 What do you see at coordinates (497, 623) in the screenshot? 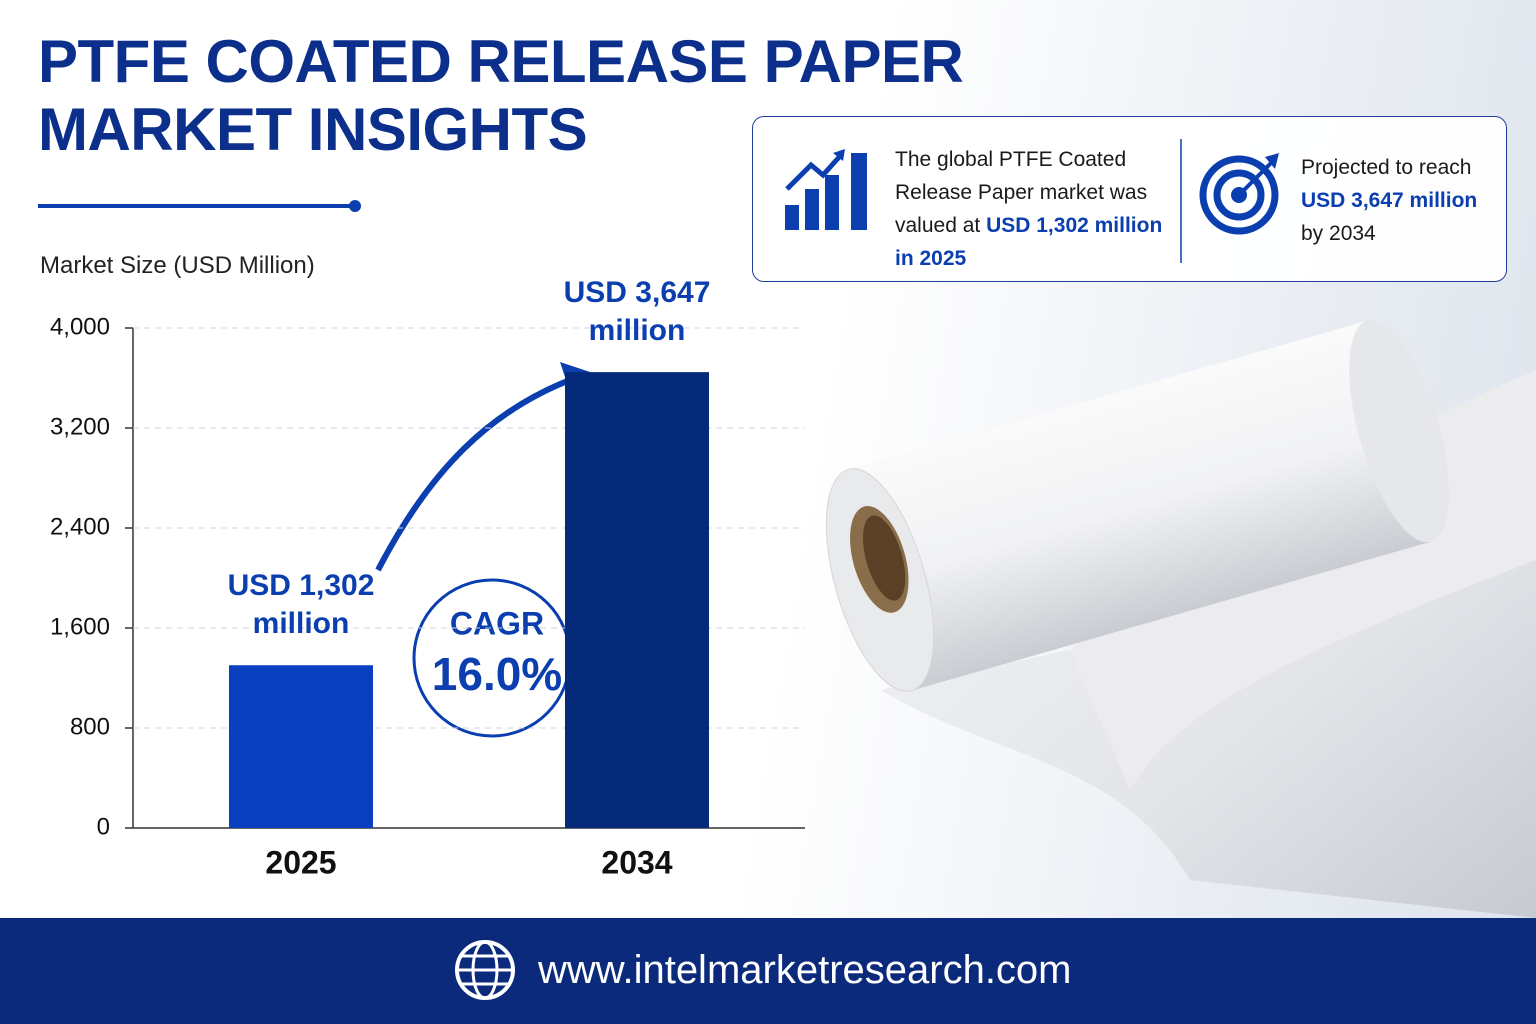
I see `cagr-label: CAGR` at bounding box center [497, 623].